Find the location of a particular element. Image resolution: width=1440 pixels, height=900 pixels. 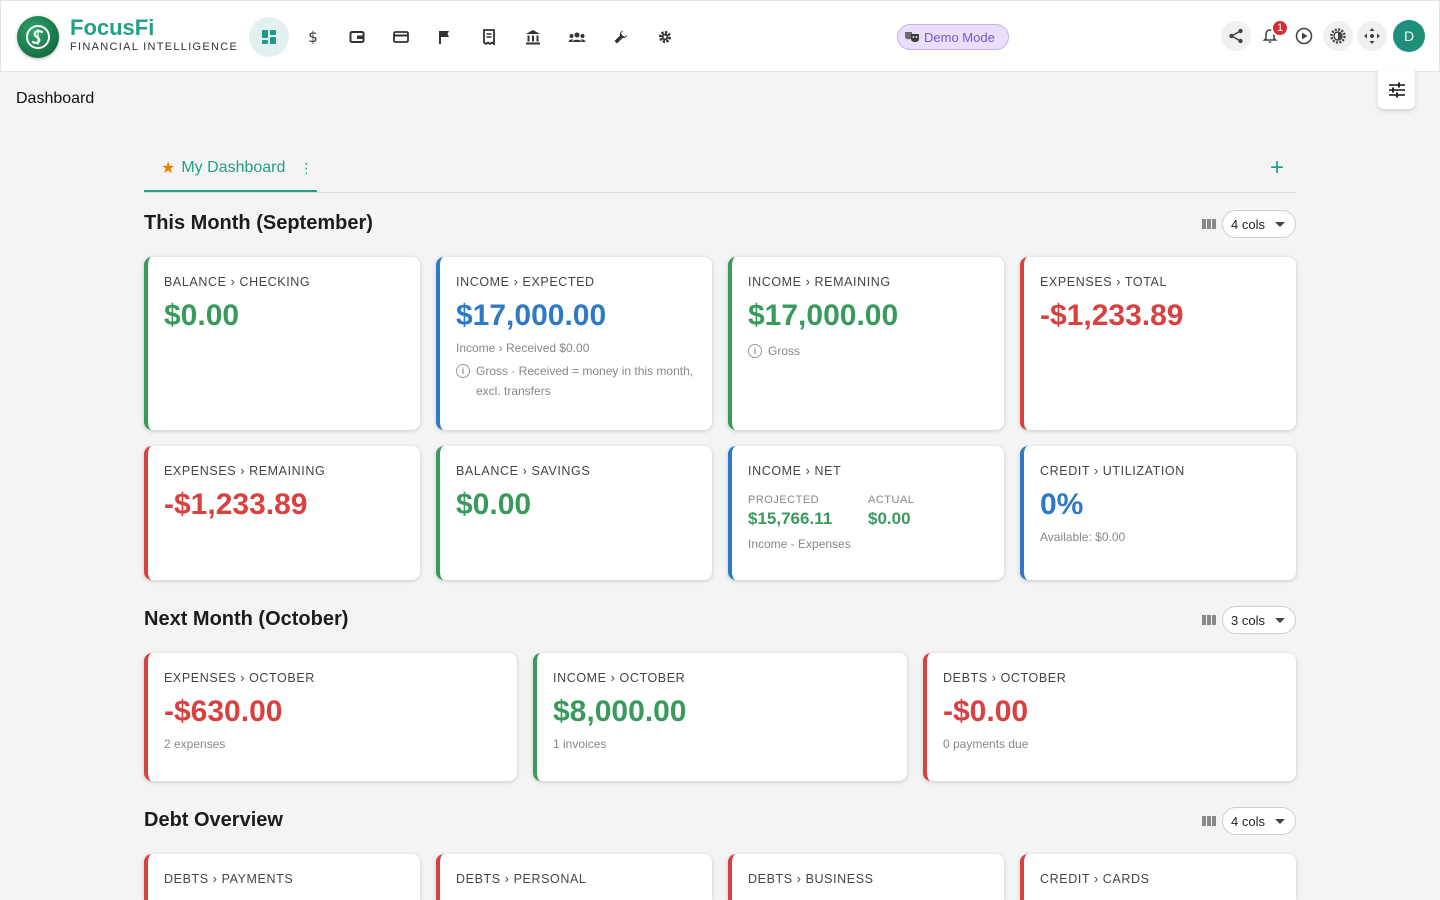

nav-flag-icon is located at coordinates (445, 37).